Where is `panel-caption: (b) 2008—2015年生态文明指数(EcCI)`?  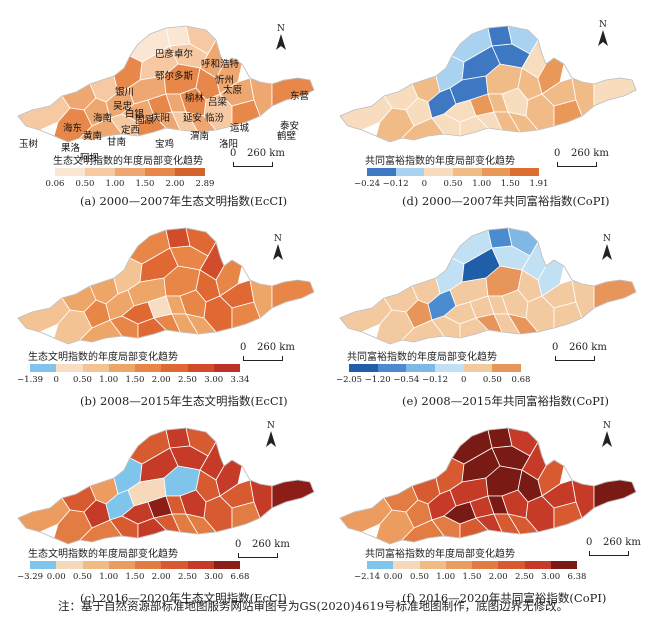
panel-caption: (b) 2008—2015年生态文明指数(EcCI) is located at coordinates (184, 401).